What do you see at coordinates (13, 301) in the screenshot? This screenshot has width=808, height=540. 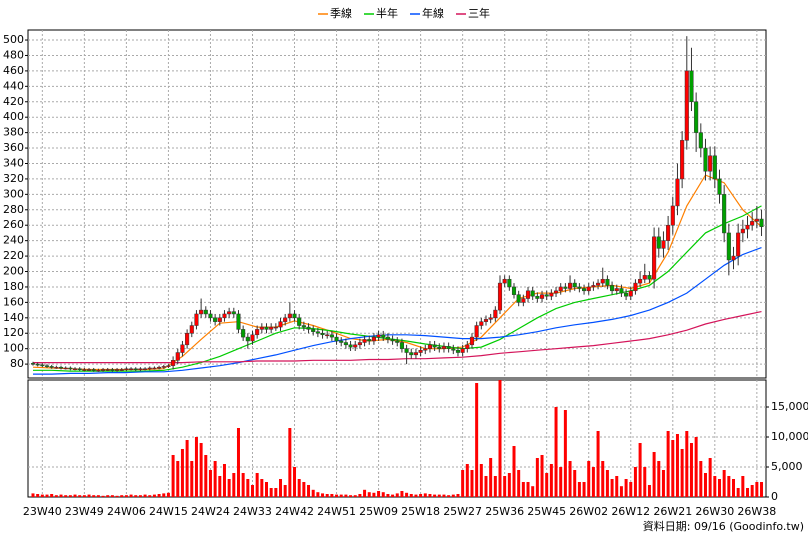 I see `y-tick-label: 160` at bounding box center [13, 301].